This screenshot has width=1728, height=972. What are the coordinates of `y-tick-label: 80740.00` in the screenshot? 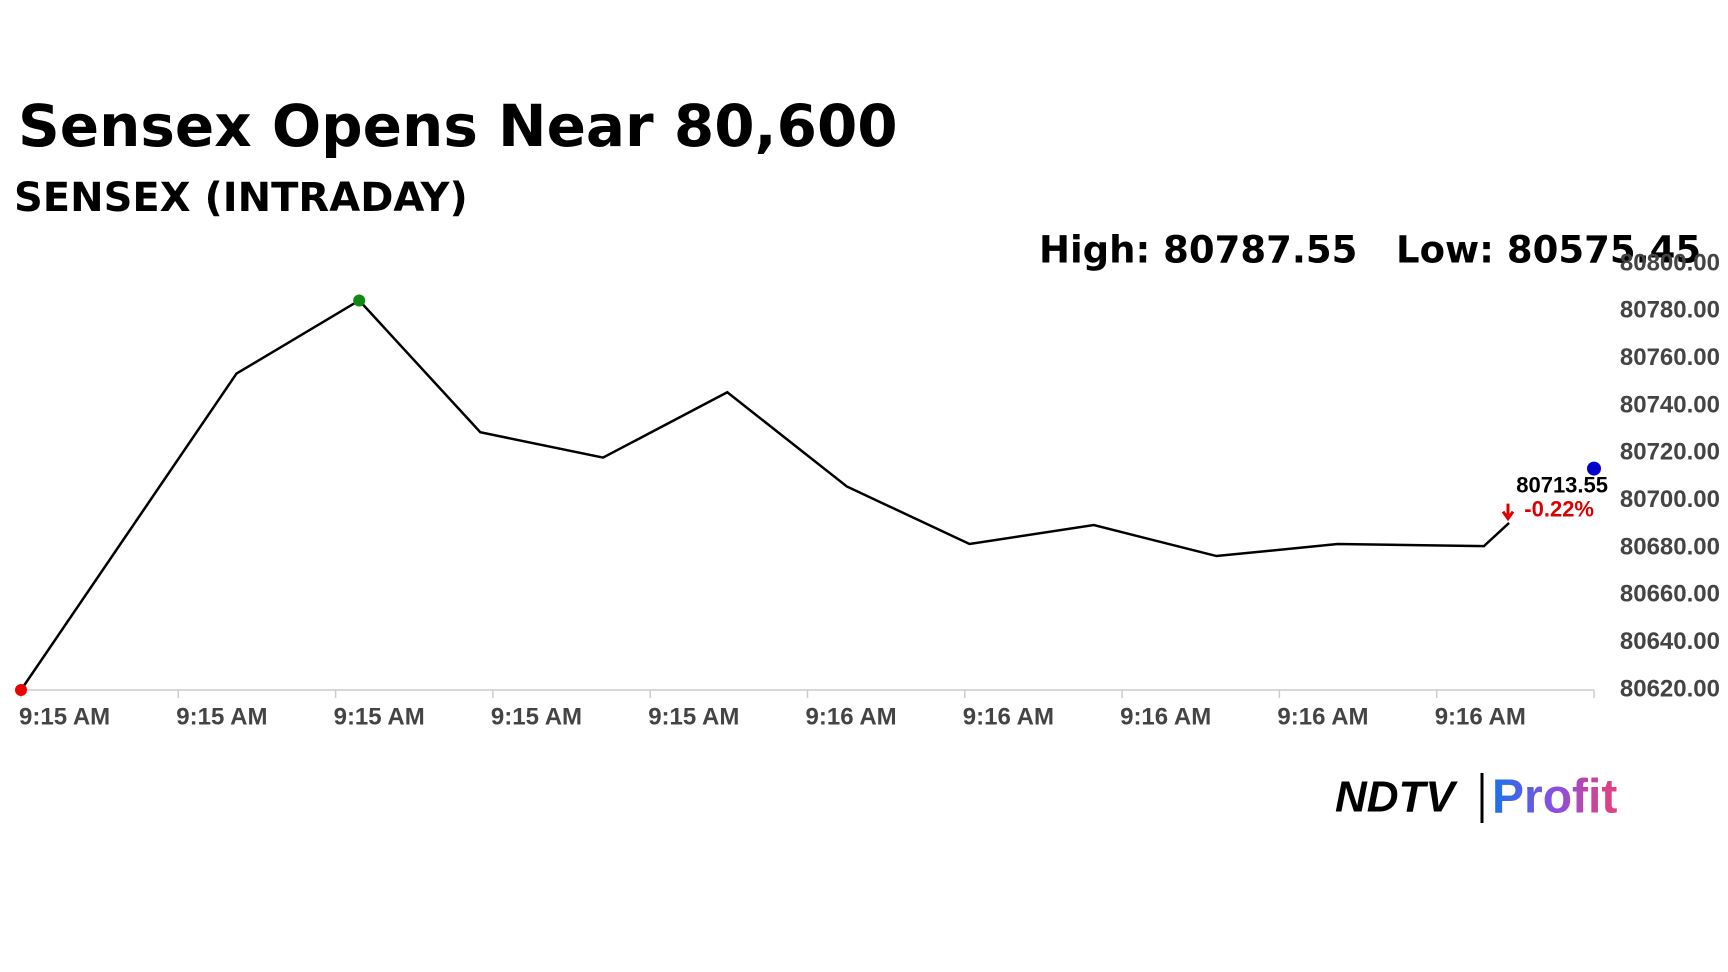 It's located at (1670, 404).